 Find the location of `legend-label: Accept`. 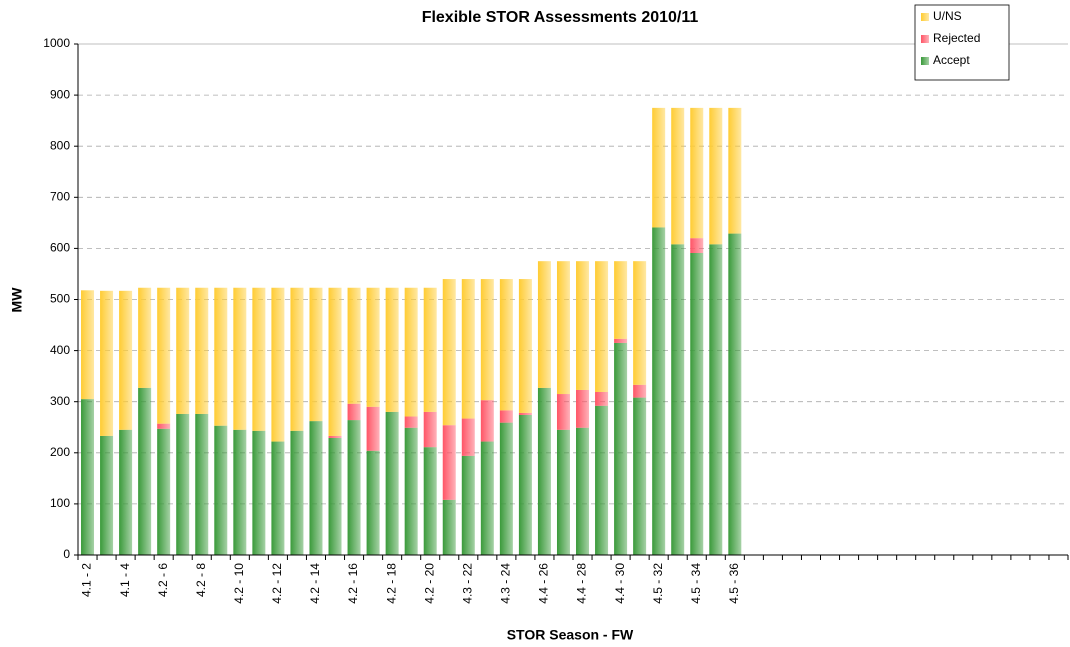

legend-label: Accept is located at coordinates (951, 60).